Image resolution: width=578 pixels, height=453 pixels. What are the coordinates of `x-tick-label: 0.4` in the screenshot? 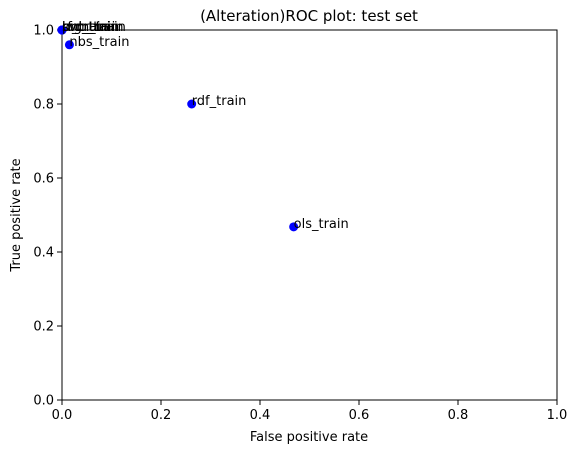 It's located at (260, 415).